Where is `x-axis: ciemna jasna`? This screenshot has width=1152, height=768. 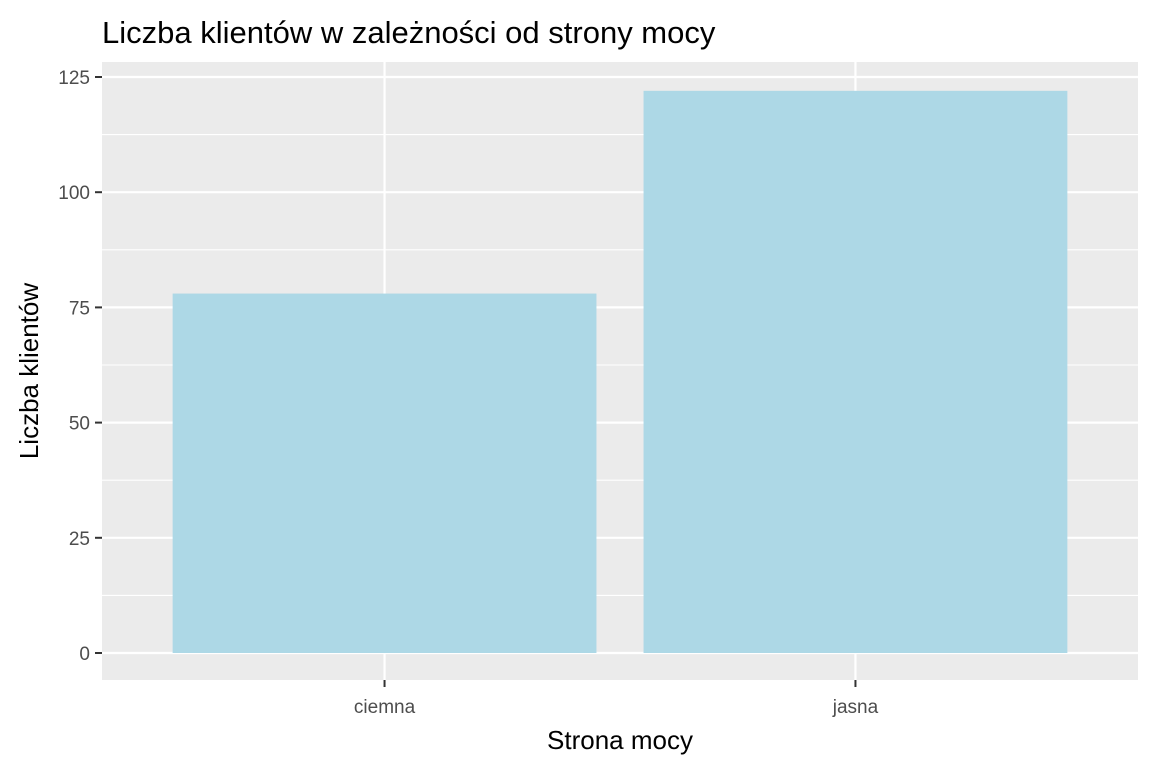 x-axis: ciemna jasna is located at coordinates (616, 699).